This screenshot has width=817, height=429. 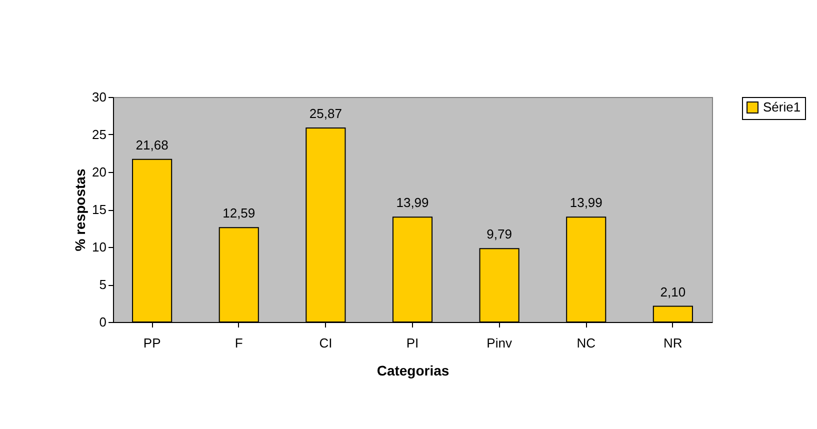 I want to click on y-tick-label: 30, so click(x=99, y=97).